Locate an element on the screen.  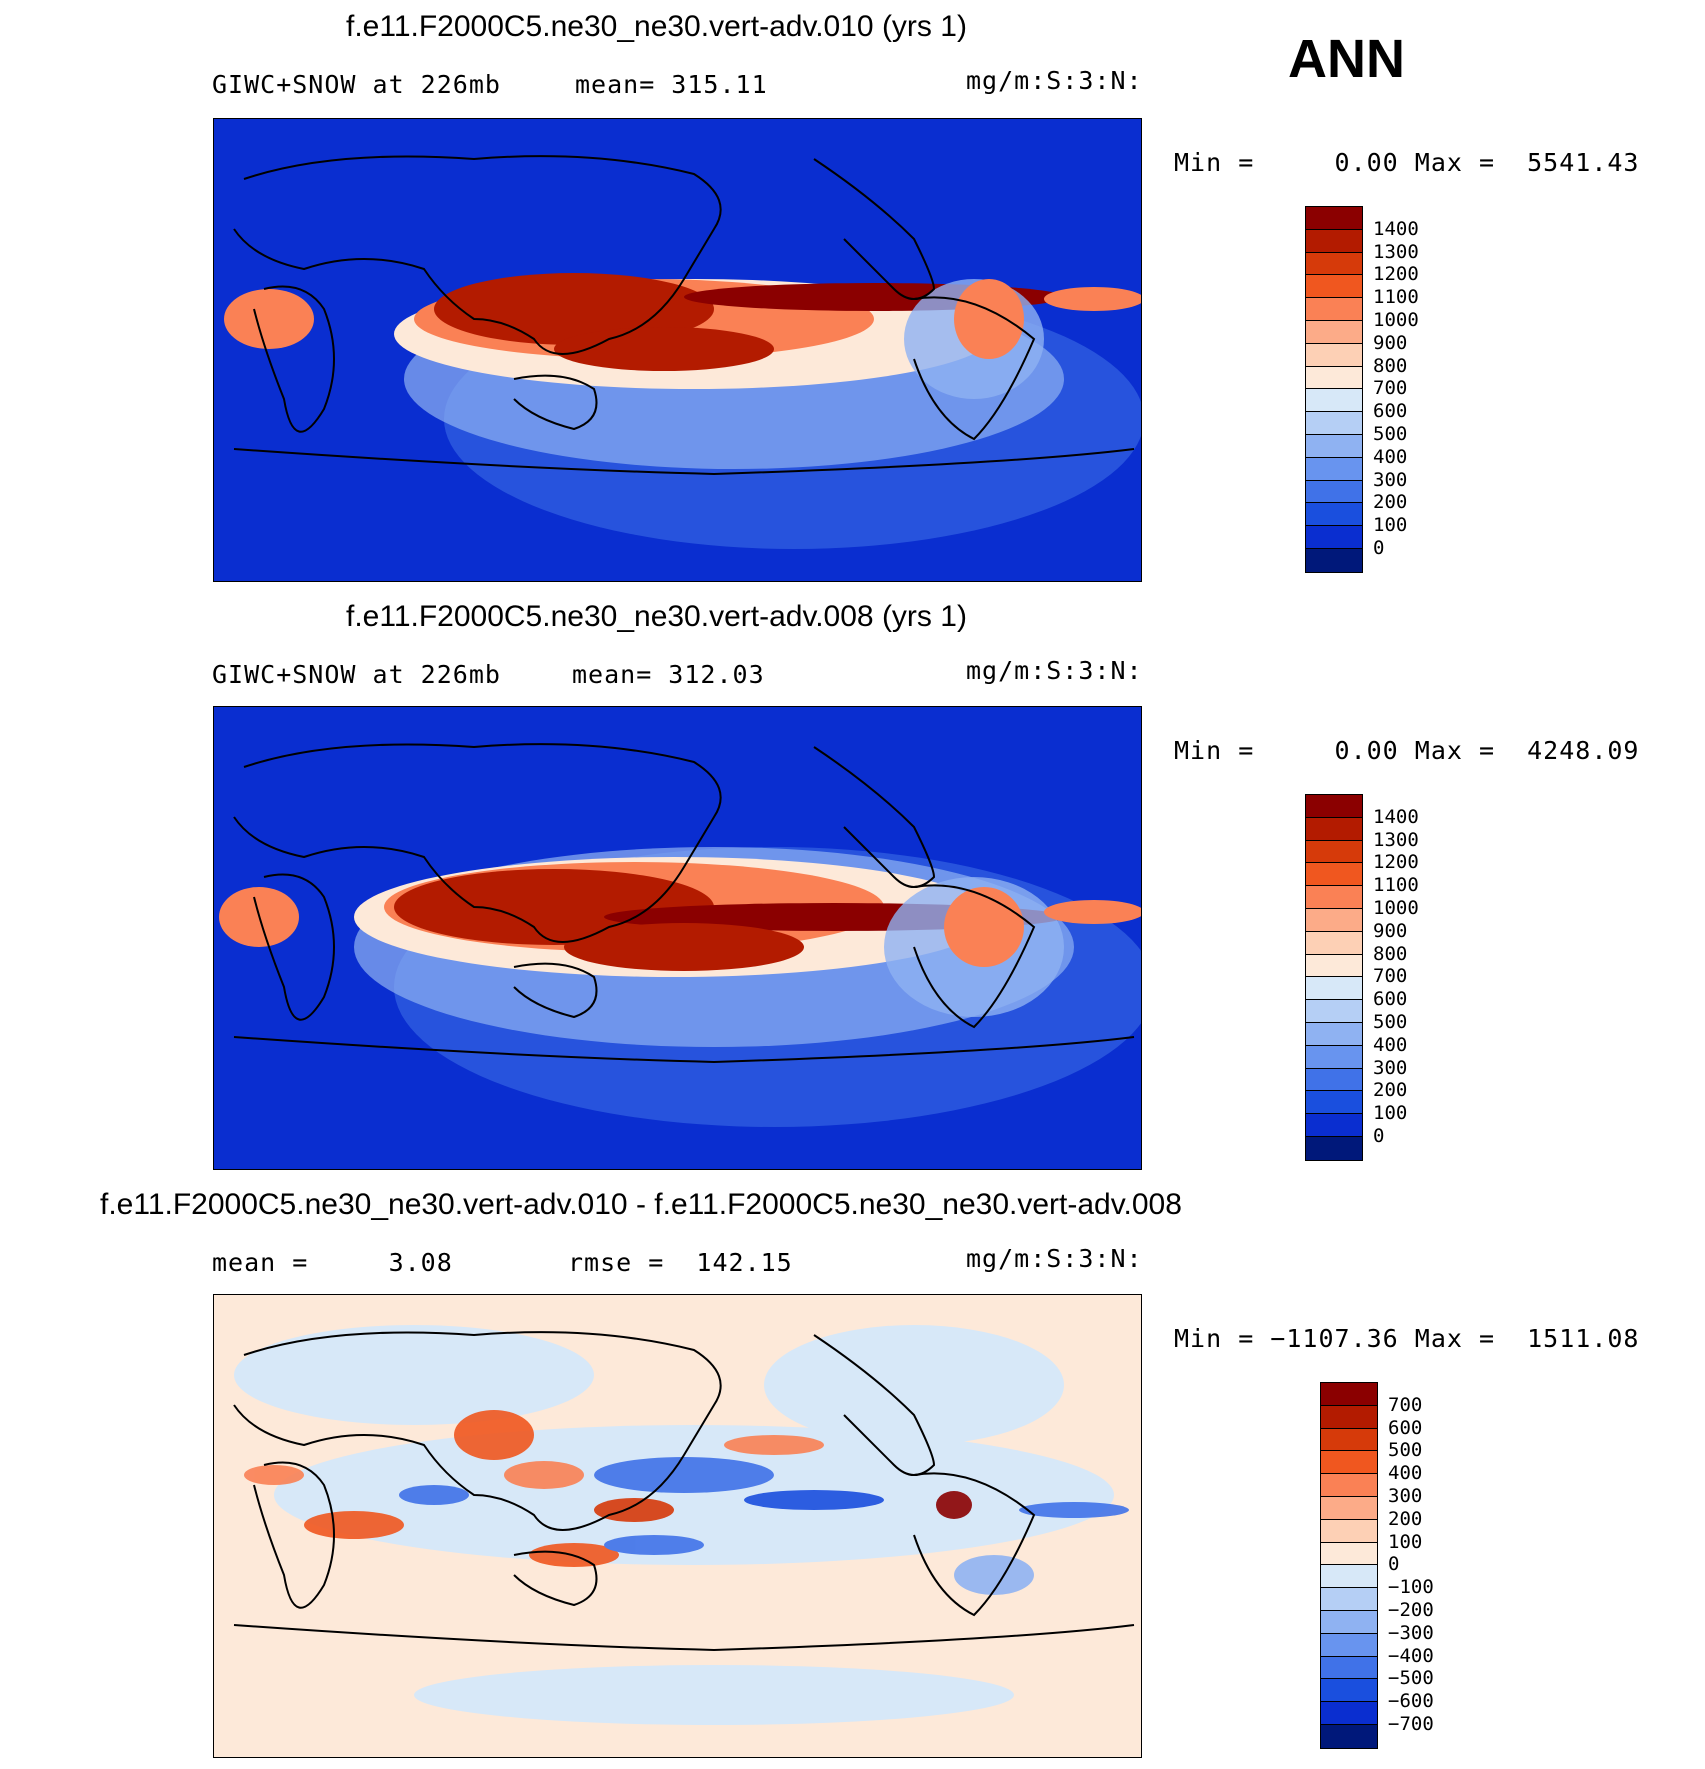
panel-3-minmax: Min = −1107.36 Max = 1511.08 is located at coordinates (1407, 1338).